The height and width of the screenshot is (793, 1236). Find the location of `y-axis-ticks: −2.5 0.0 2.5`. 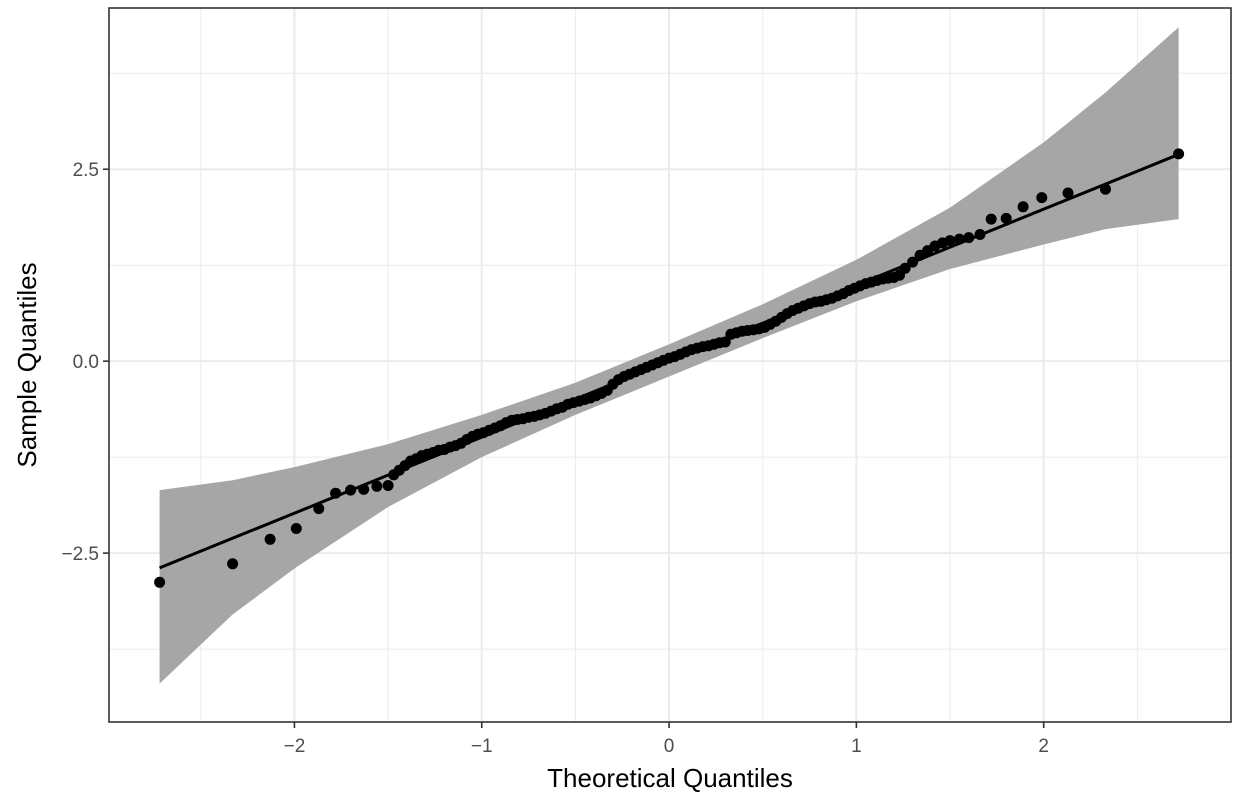

y-axis-ticks: −2.5 0.0 2.5 is located at coordinates (85, 362).